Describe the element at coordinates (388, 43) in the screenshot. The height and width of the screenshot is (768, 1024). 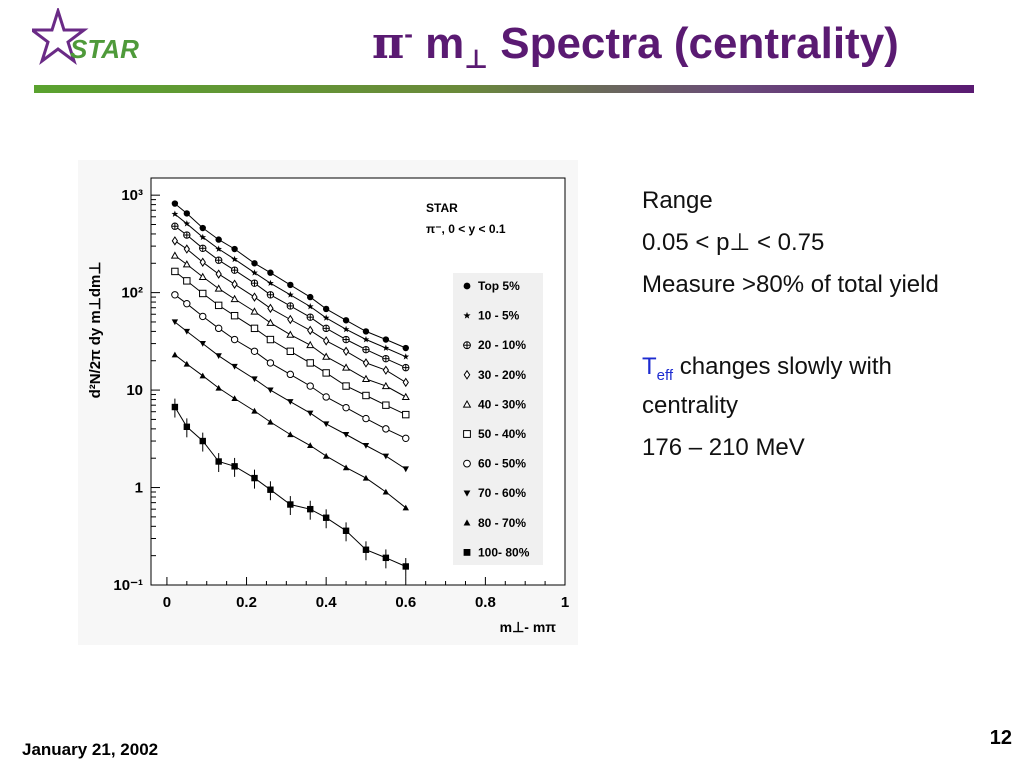
I see `title-pi: π` at that location.